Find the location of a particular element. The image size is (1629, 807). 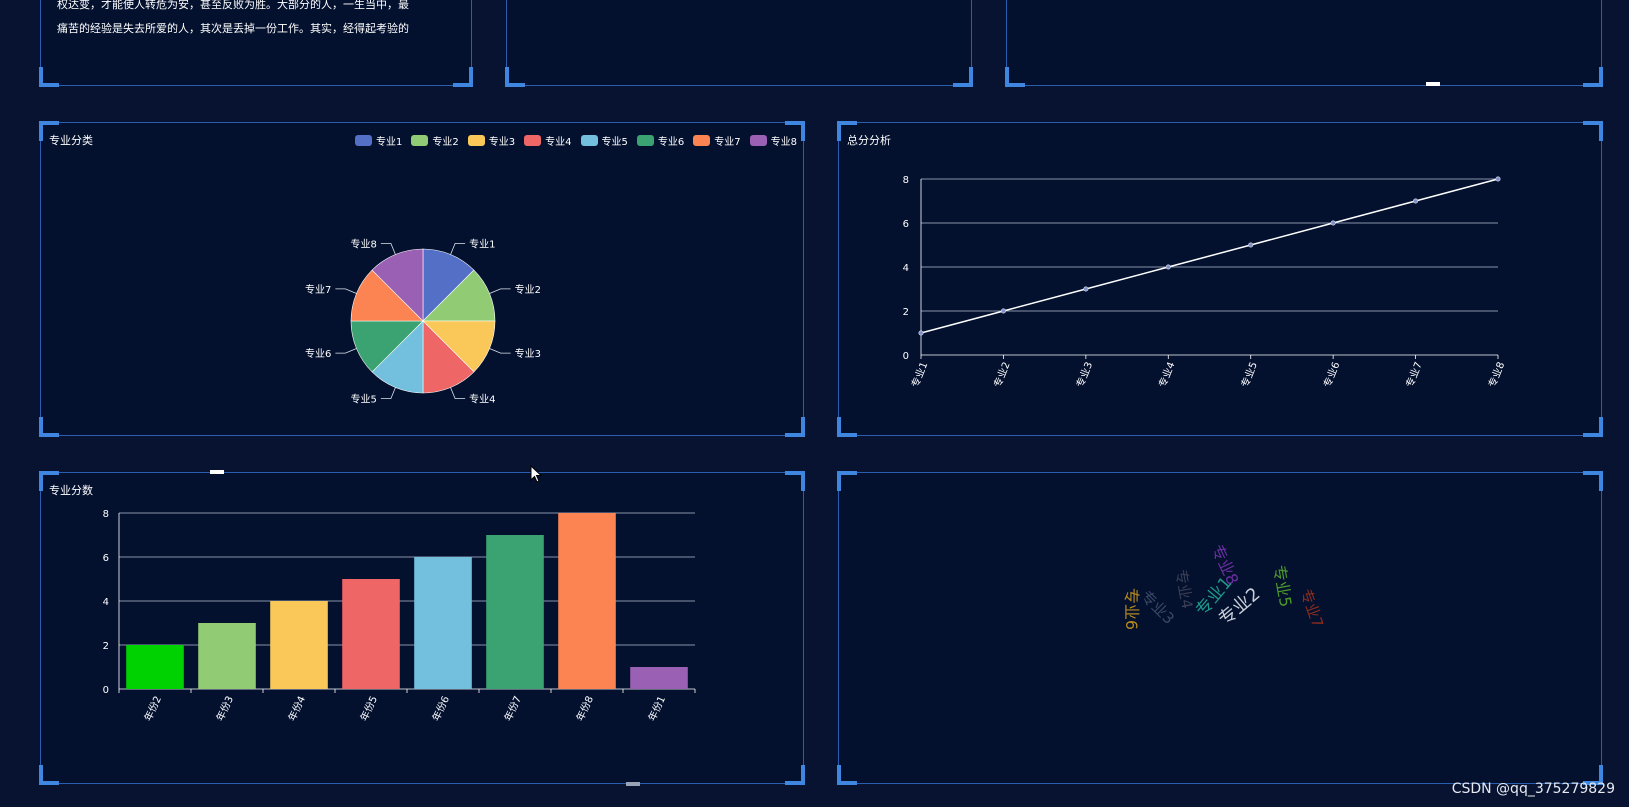

x-tick-label: 年份8 is located at coordinates (584, 708).